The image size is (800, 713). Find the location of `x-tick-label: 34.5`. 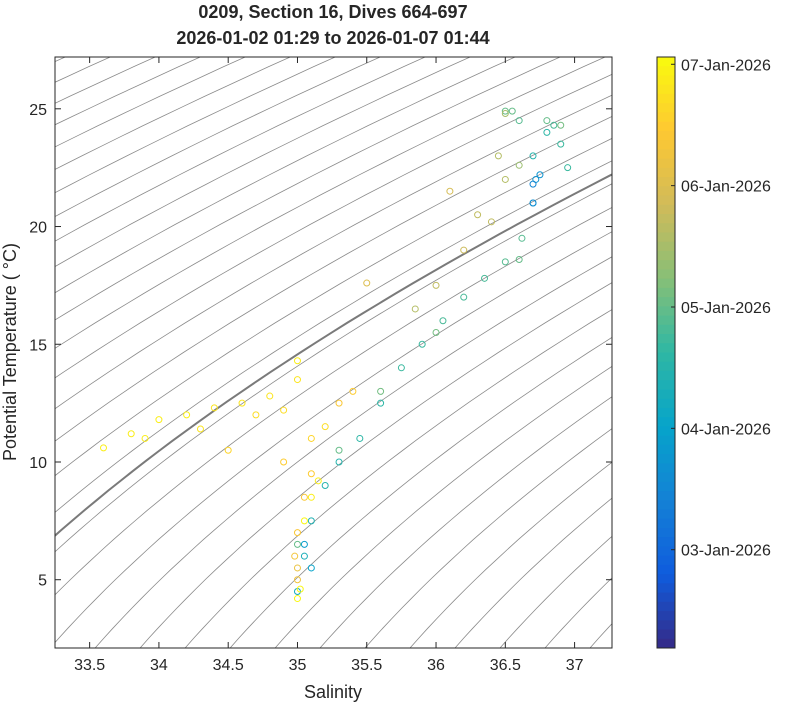

x-tick-label: 34.5 is located at coordinates (228, 665).